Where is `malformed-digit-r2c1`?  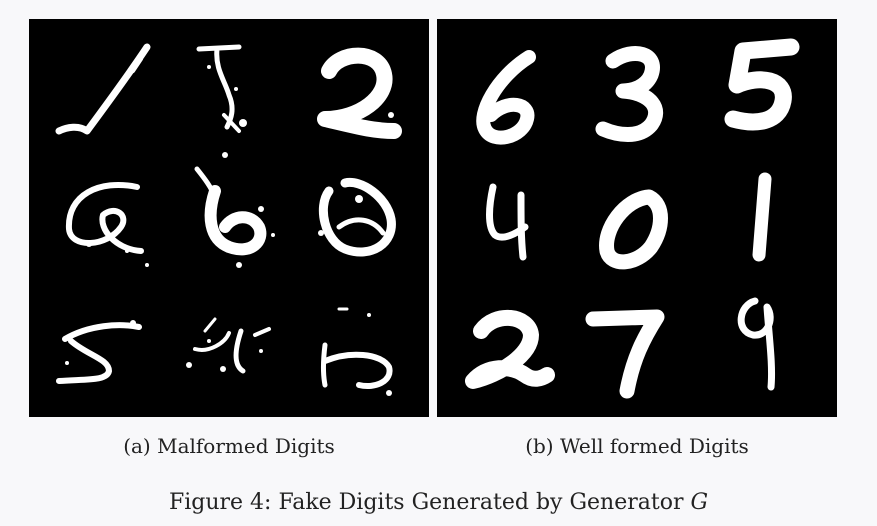
malformed-digit-r2c1 is located at coordinates (107, 224).